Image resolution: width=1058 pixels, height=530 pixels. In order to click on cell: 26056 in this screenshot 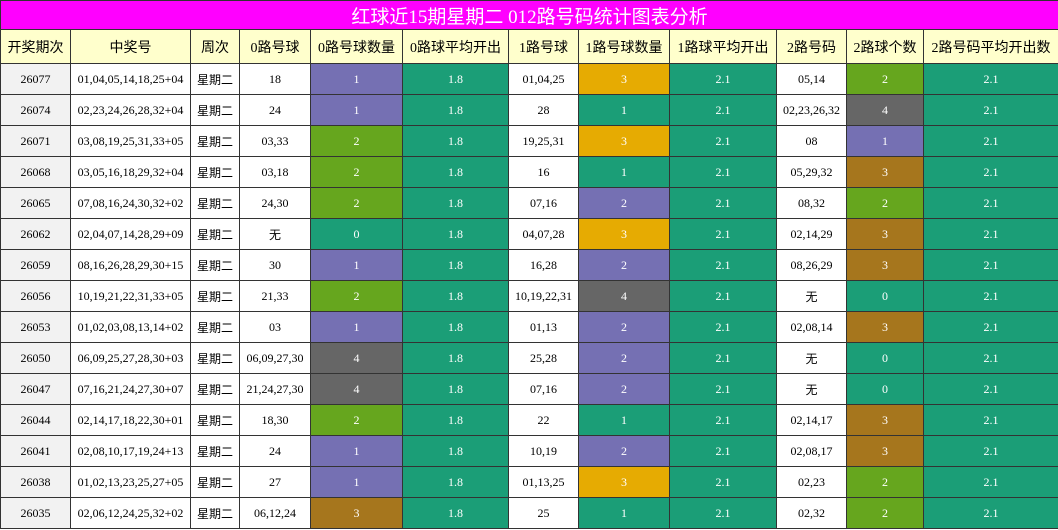, I will do `click(35, 296)`.